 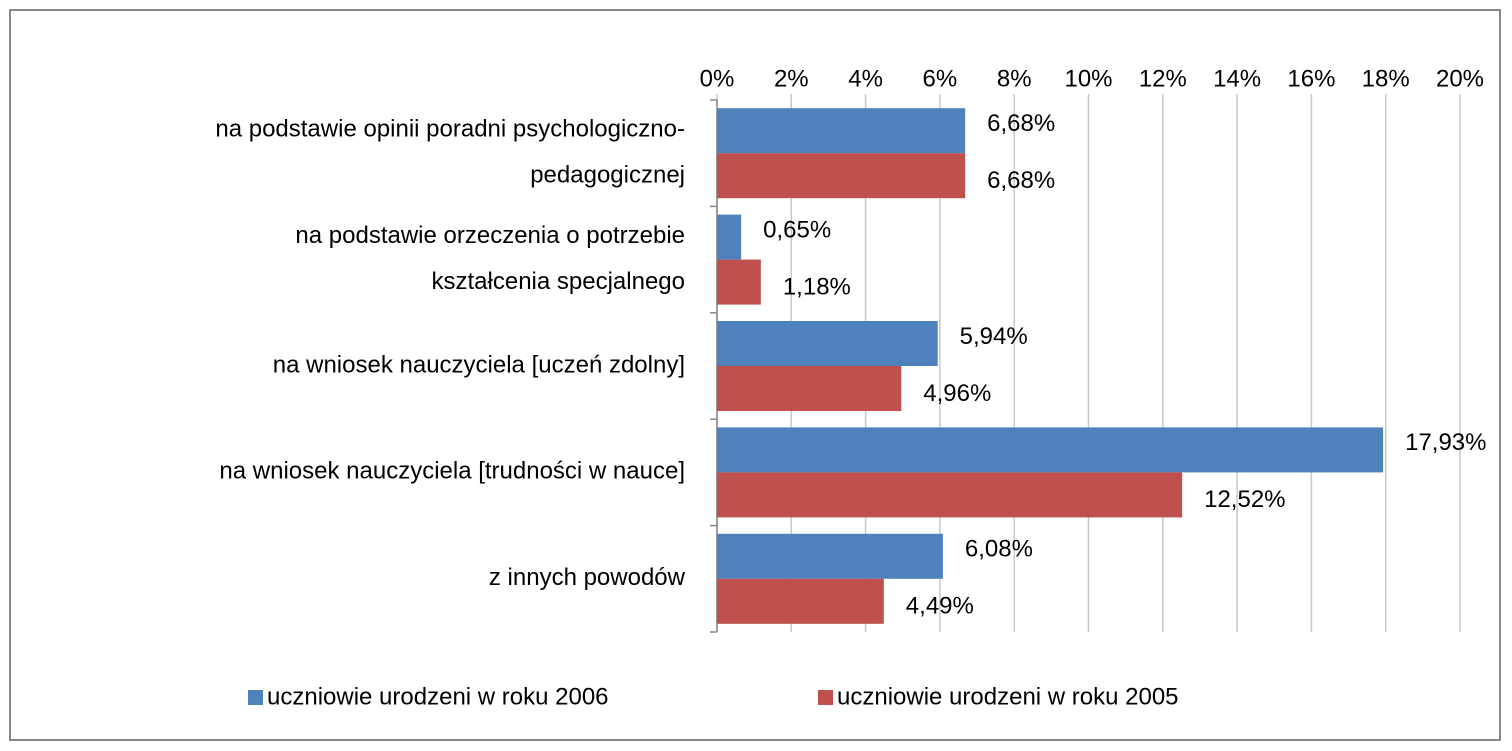 I want to click on x-tick-label: 10%, so click(x=1088, y=78).